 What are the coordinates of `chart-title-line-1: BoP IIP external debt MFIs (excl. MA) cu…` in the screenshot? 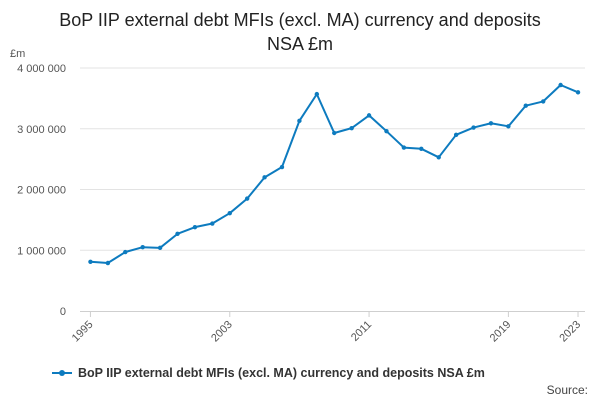 It's located at (300, 20).